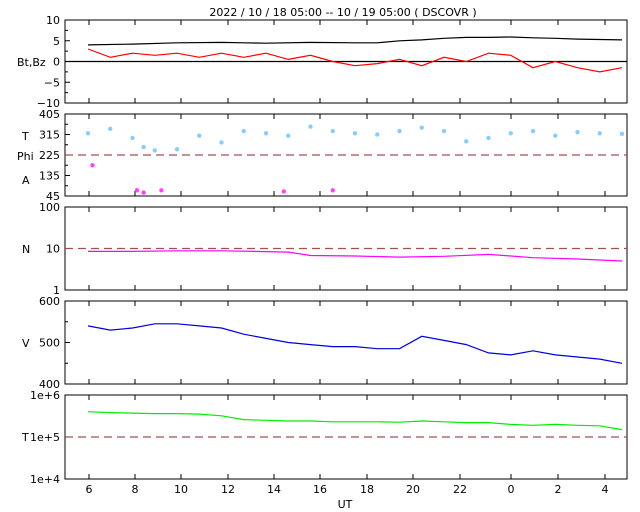 The image size is (640, 512). I want to click on y-tick-label: −10, so click(48, 103).